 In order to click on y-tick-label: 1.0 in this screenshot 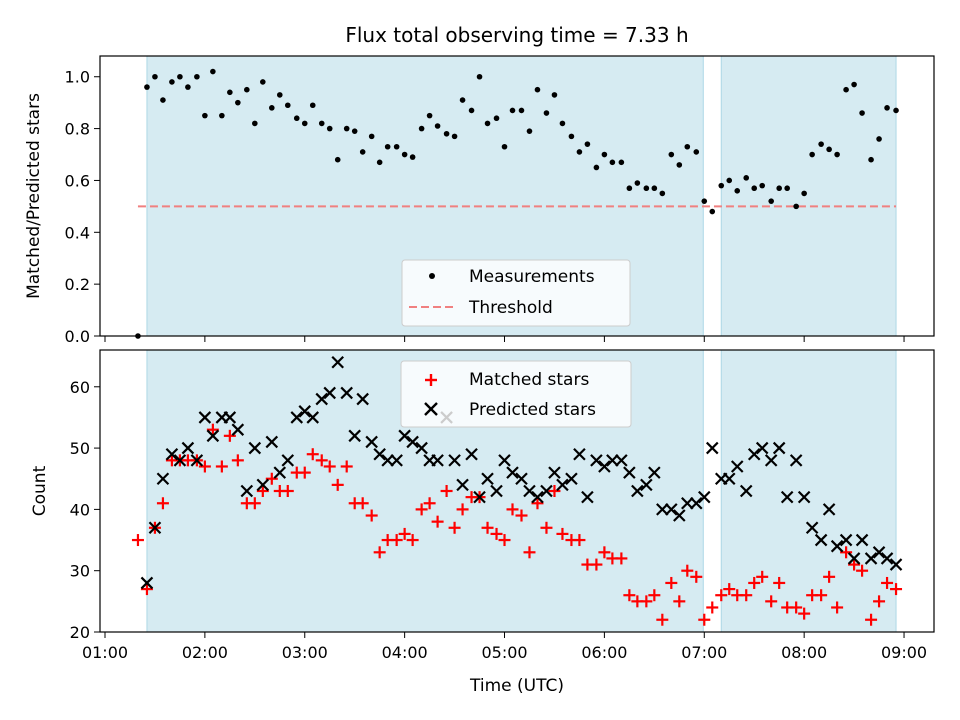, I will do `click(77, 77)`.